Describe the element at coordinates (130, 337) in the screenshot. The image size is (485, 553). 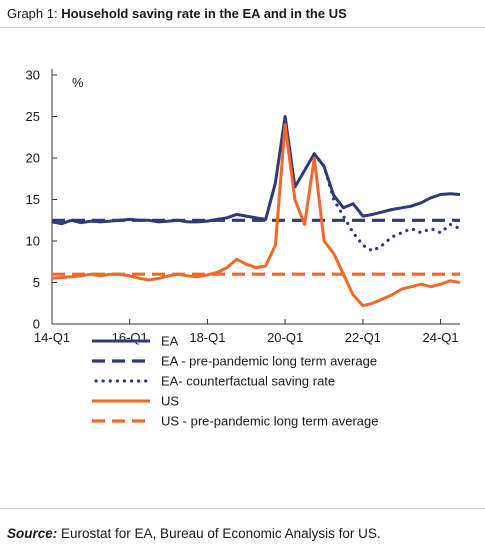
I see `x-tick-label: 16-Q1` at that location.